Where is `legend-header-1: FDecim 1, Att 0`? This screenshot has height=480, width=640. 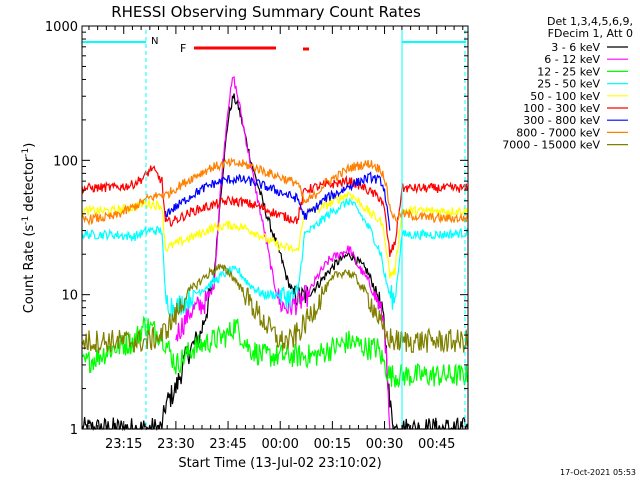
legend-header-1: FDecim 1, Att 0 is located at coordinates (590, 33).